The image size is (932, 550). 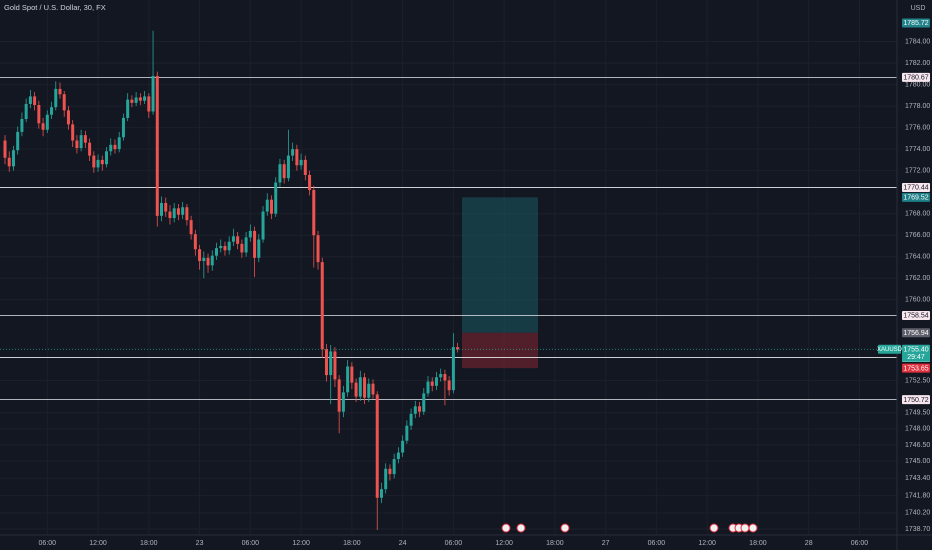 I want to click on x-tick-label: 24, so click(x=403, y=543).